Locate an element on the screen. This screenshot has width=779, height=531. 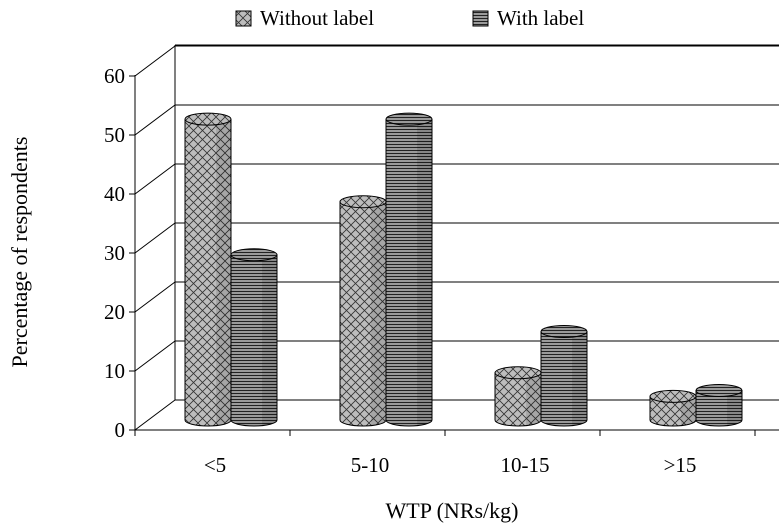
x-tick-label: 5-10 is located at coordinates (370, 465).